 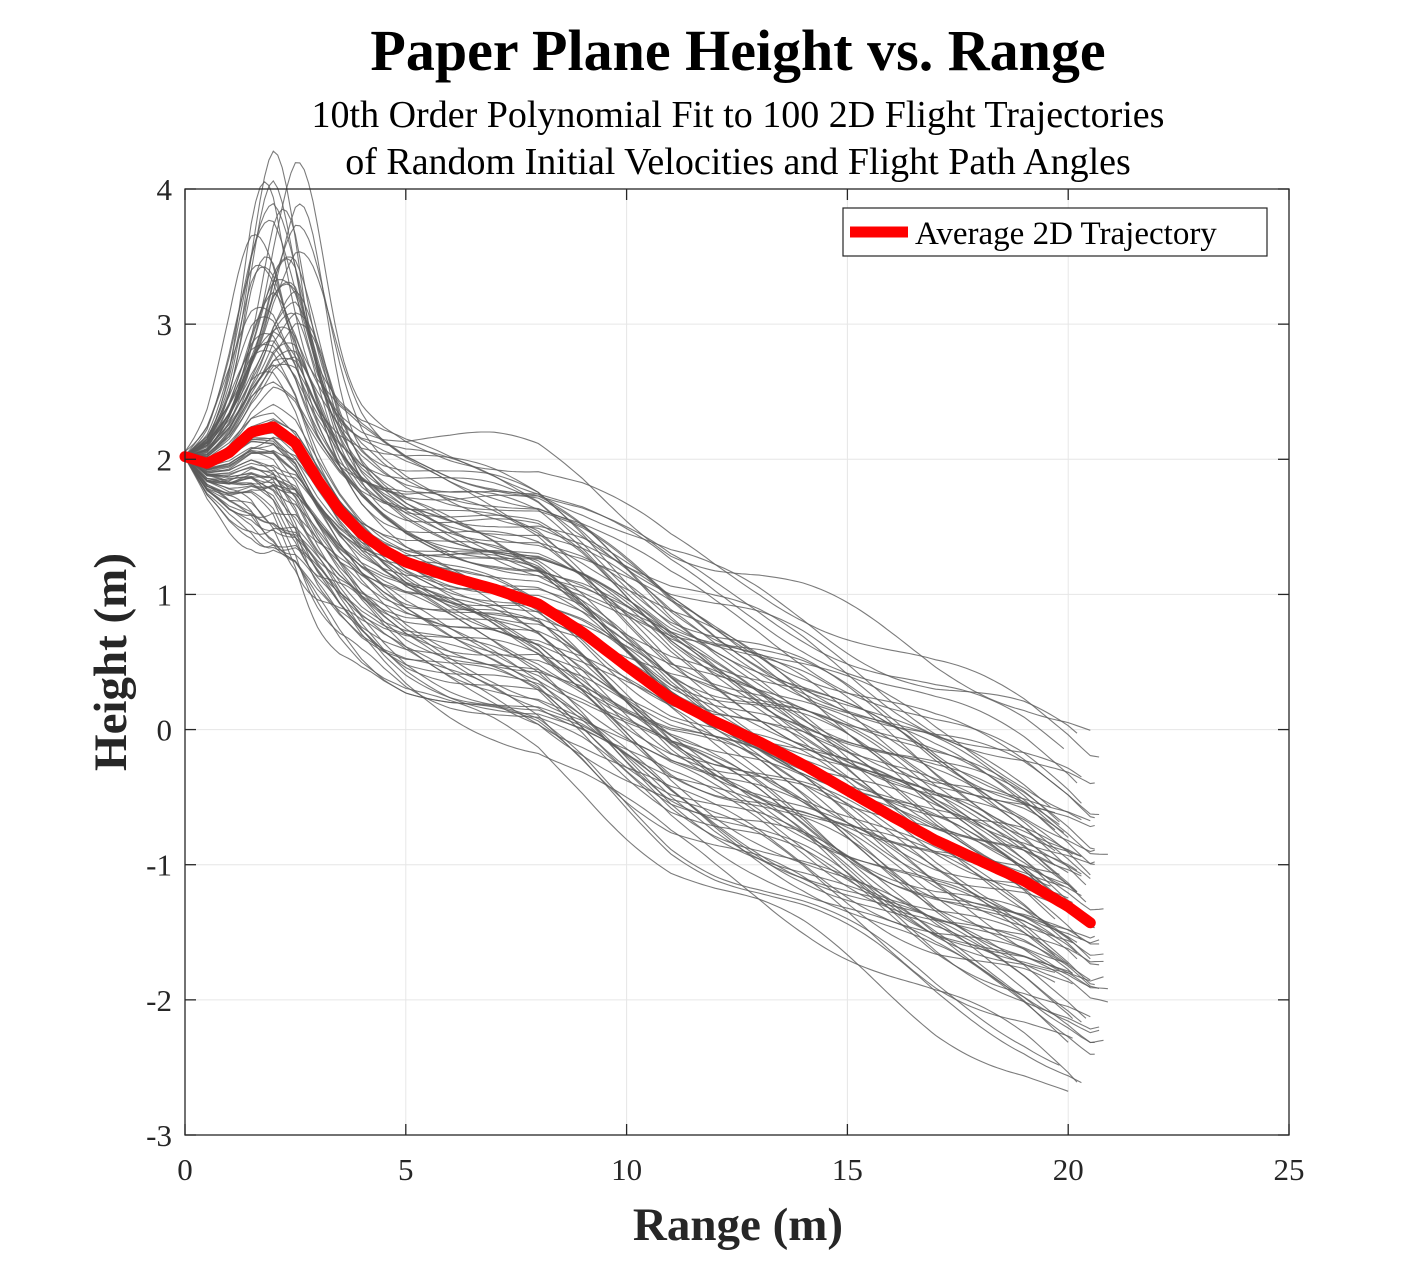 What do you see at coordinates (159, 1000) in the screenshot?
I see `y-tick-label: -2` at bounding box center [159, 1000].